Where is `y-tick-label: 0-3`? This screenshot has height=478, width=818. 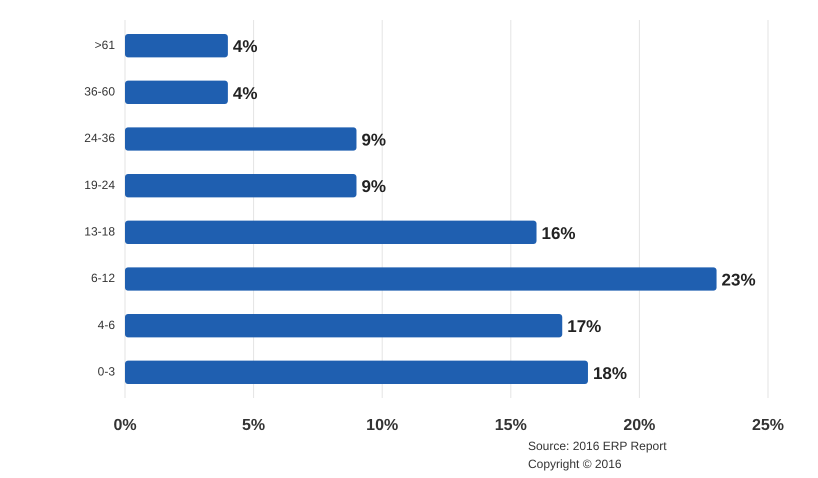
y-tick-label: 0-3 is located at coordinates (107, 371).